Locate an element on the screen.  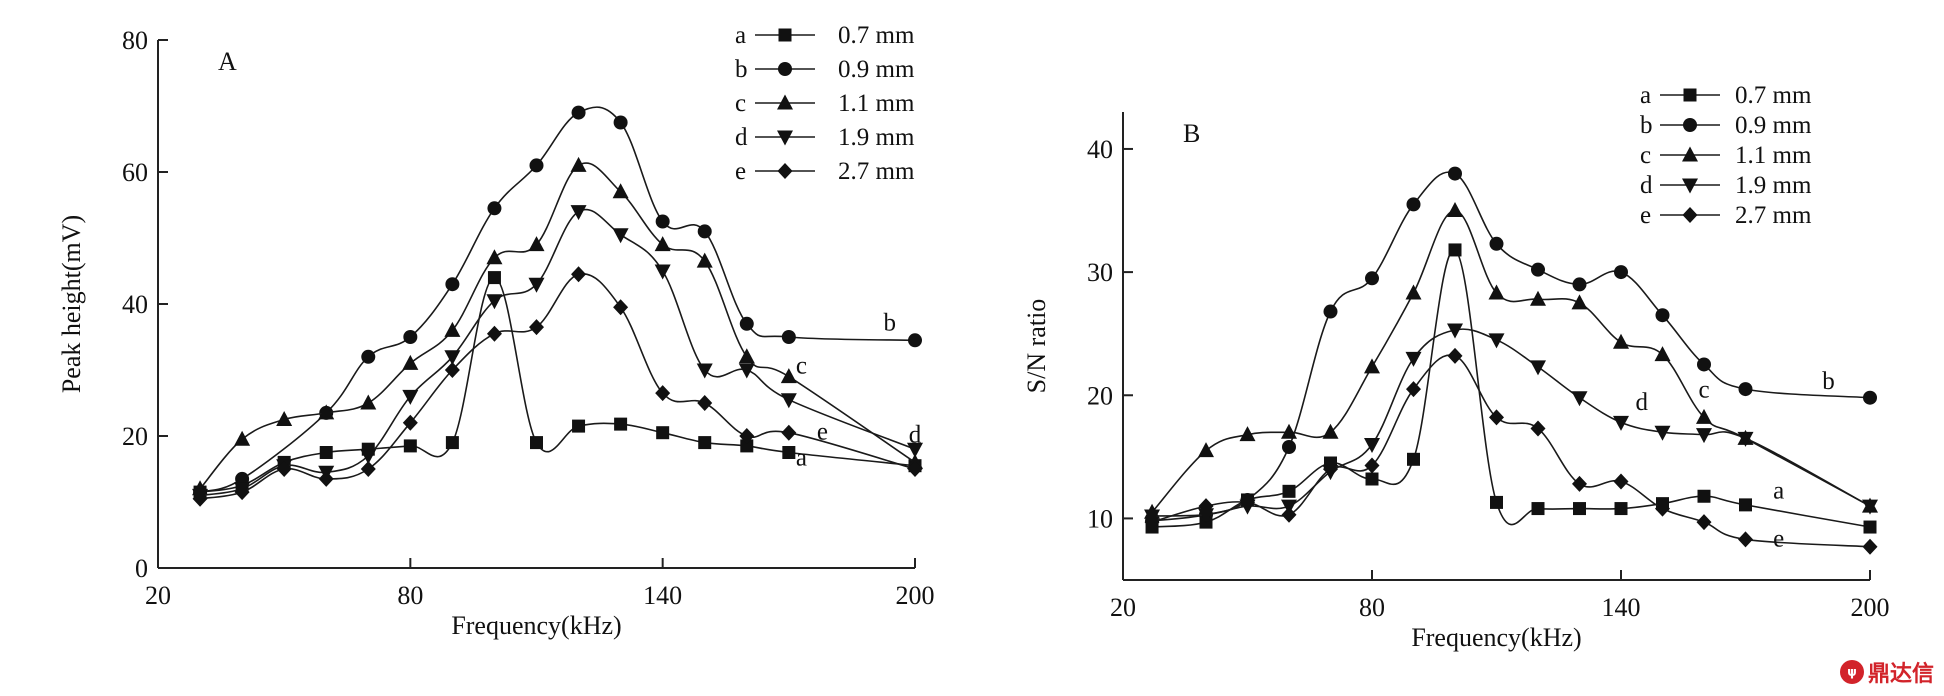
y-tick-label: 10 is located at coordinates (1100, 518).